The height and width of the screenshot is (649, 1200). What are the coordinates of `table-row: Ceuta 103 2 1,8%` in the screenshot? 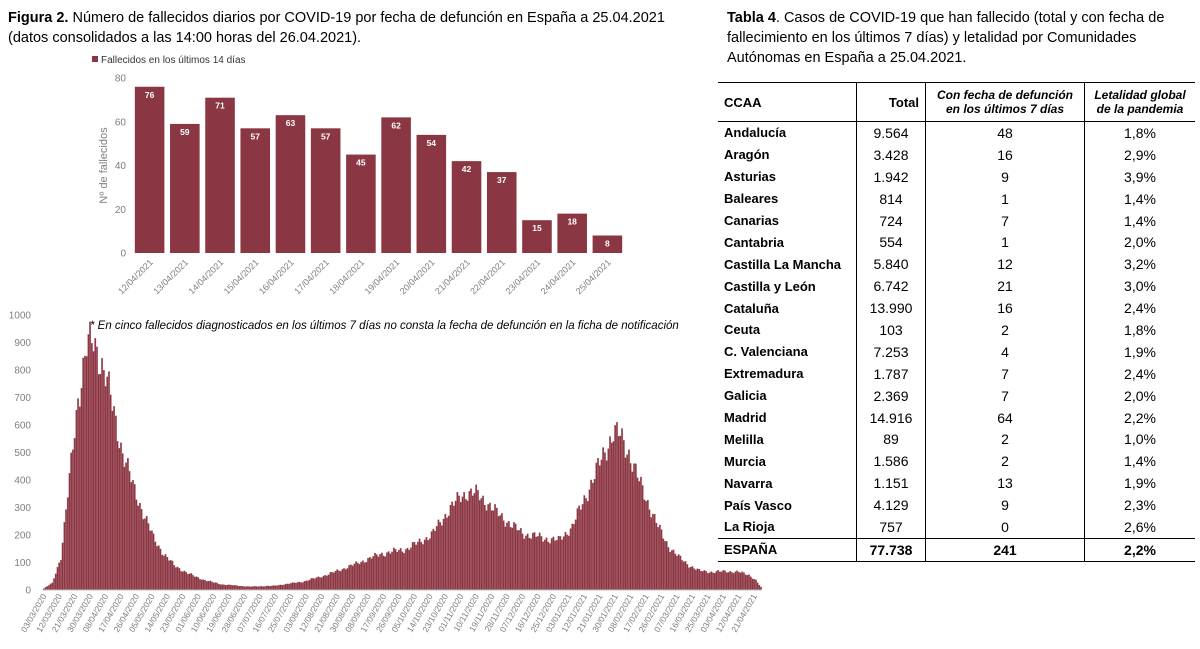 It's located at (956, 330).